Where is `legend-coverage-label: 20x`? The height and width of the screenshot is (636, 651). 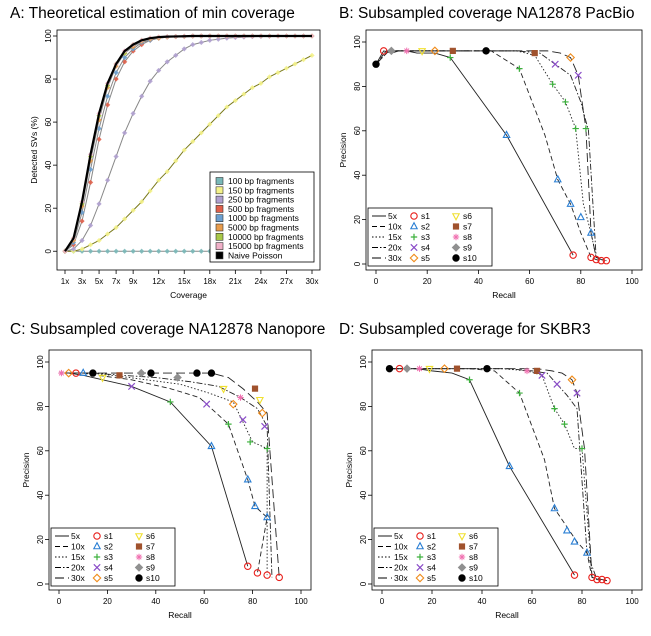 legend-coverage-label: 20x is located at coordinates (395, 248).